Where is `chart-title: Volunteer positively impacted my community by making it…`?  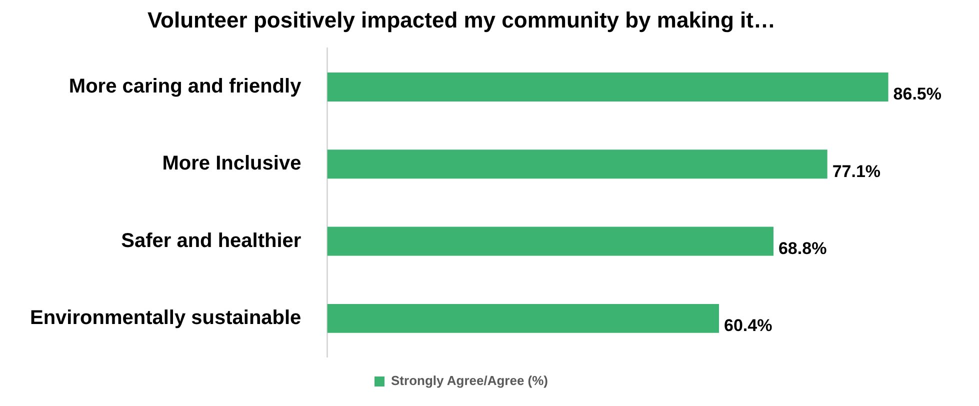 chart-title: Volunteer positively impacted my community by making it… is located at coordinates (462, 19).